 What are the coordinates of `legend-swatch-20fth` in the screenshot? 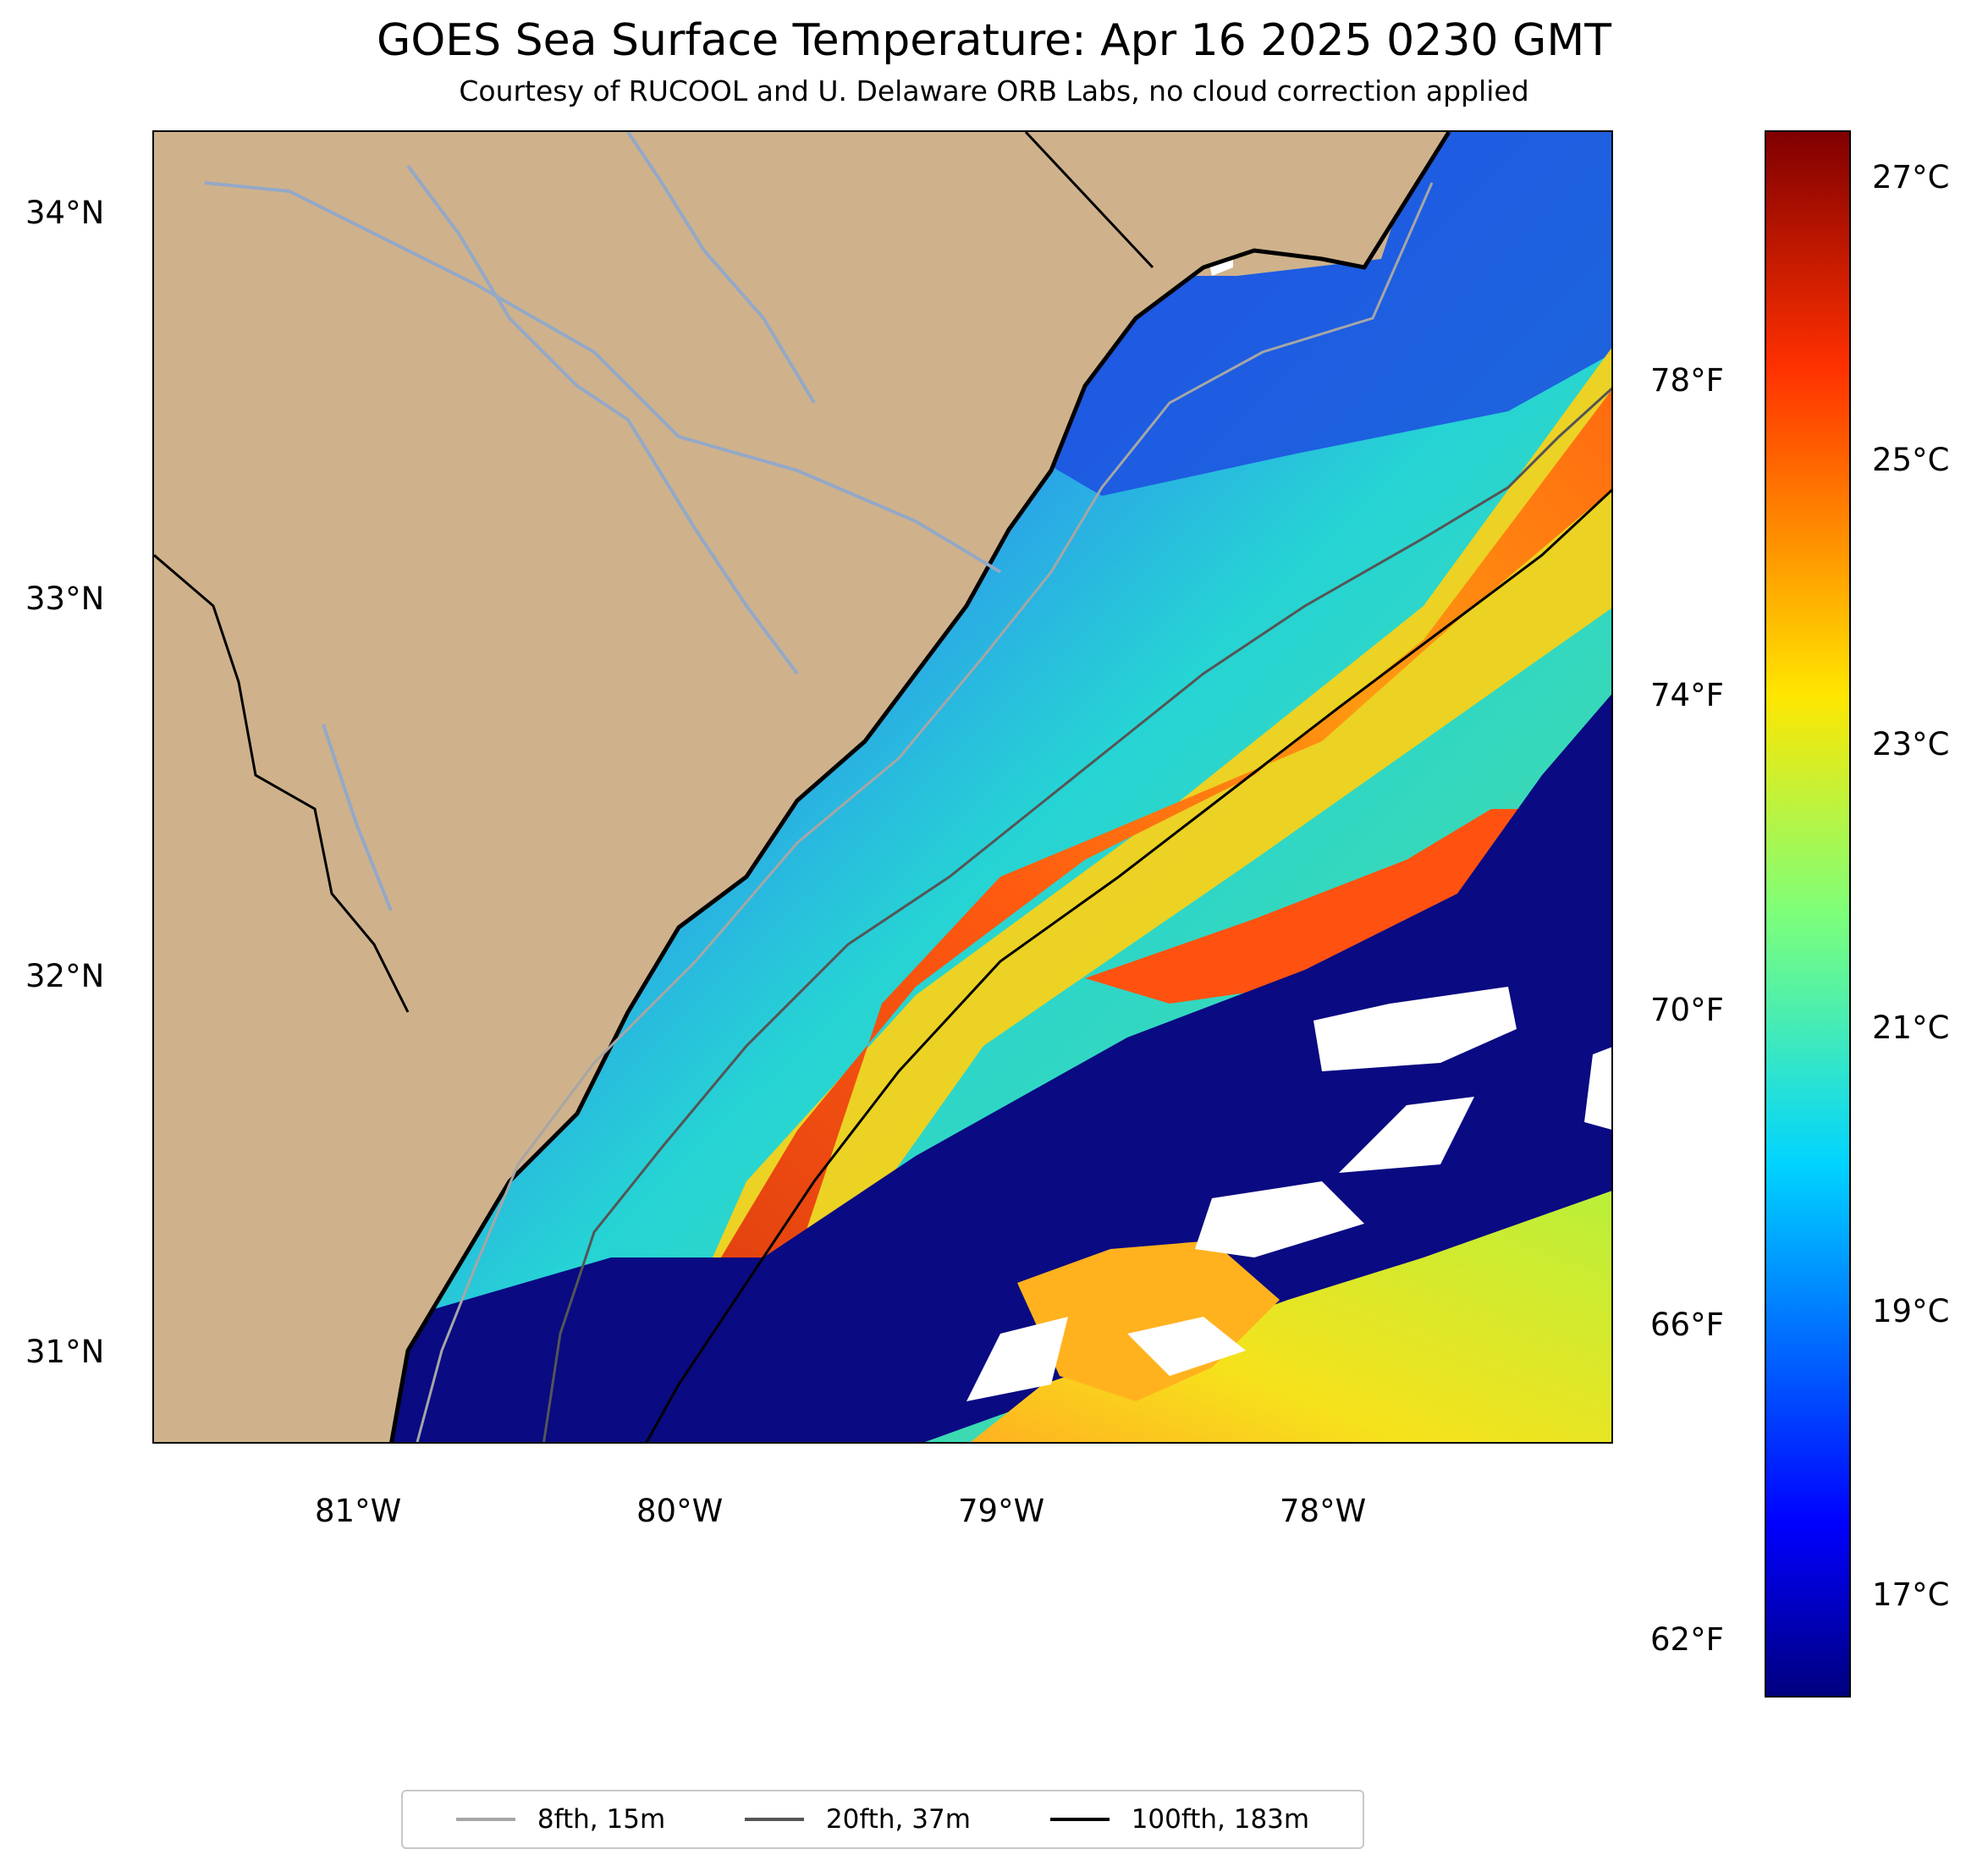 It's located at (774, 1820).